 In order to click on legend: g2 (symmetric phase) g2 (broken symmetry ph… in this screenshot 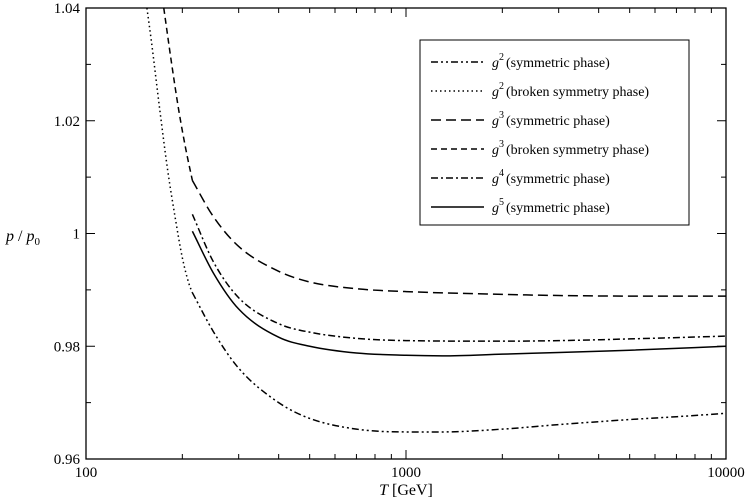, I will do `click(554, 132)`.